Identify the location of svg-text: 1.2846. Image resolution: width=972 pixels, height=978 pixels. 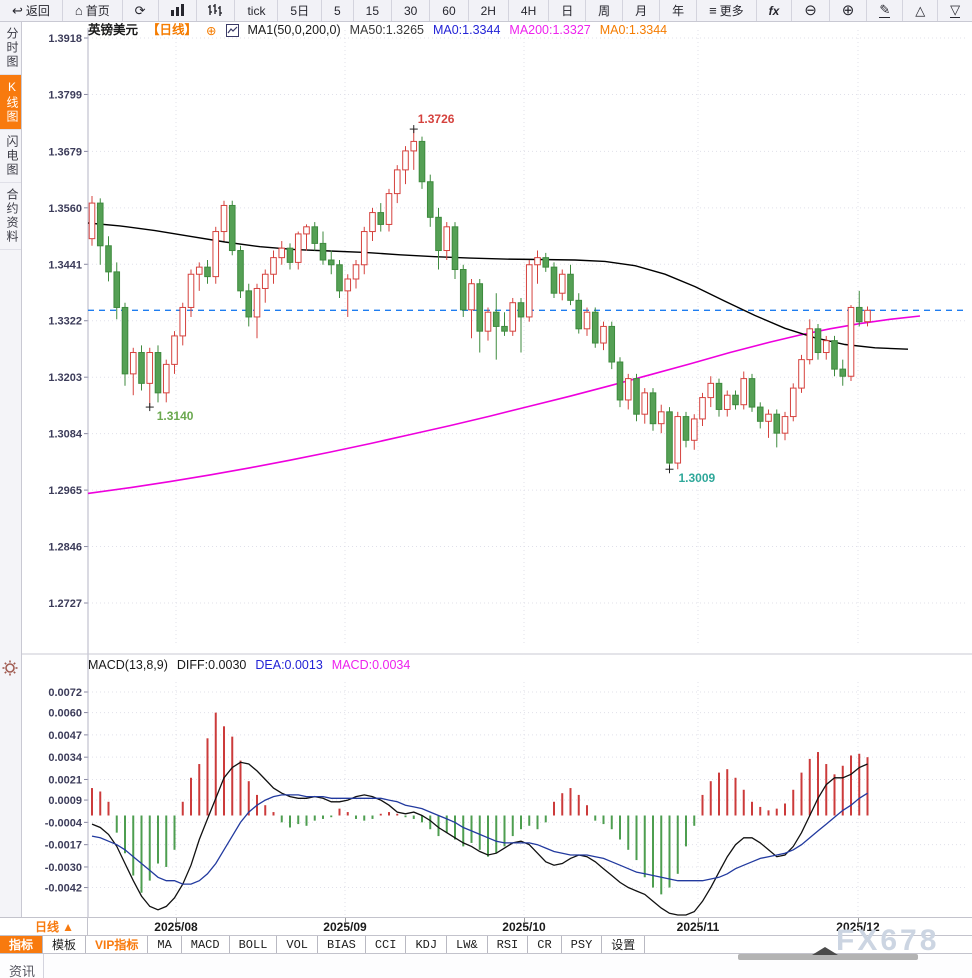
(65, 548).